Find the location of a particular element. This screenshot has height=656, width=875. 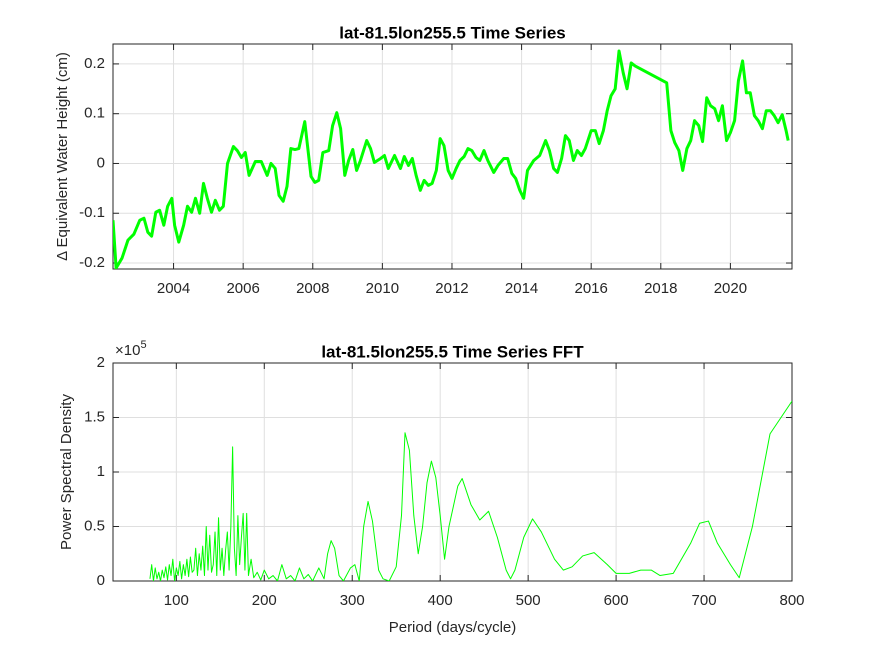

y-axis-label: Power Spectral Density is located at coordinates (66, 472).